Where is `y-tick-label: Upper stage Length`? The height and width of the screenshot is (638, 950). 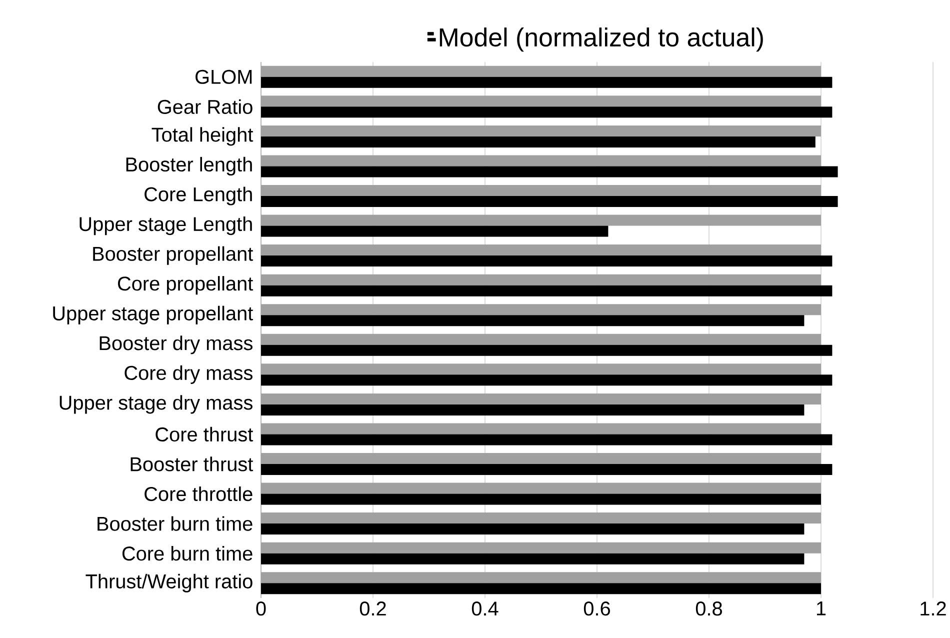
y-tick-label: Upper stage Length is located at coordinates (166, 226).